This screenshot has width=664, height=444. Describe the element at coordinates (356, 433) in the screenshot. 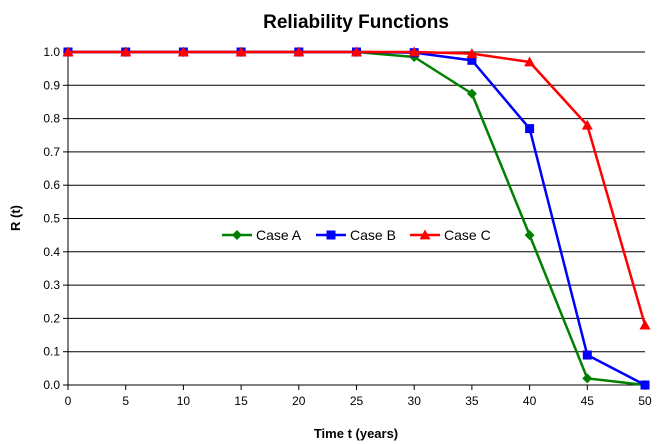

I see `x-axis-label: Time t (years)` at that location.